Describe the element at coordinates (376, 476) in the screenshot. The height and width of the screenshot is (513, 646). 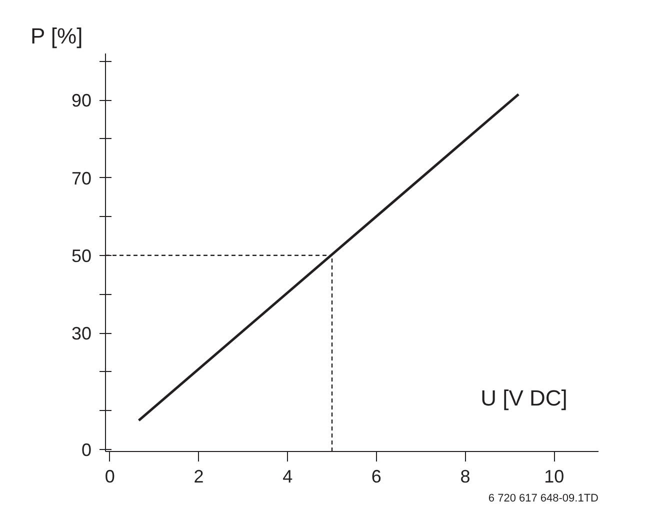
I see `x-tick-label: 6` at that location.